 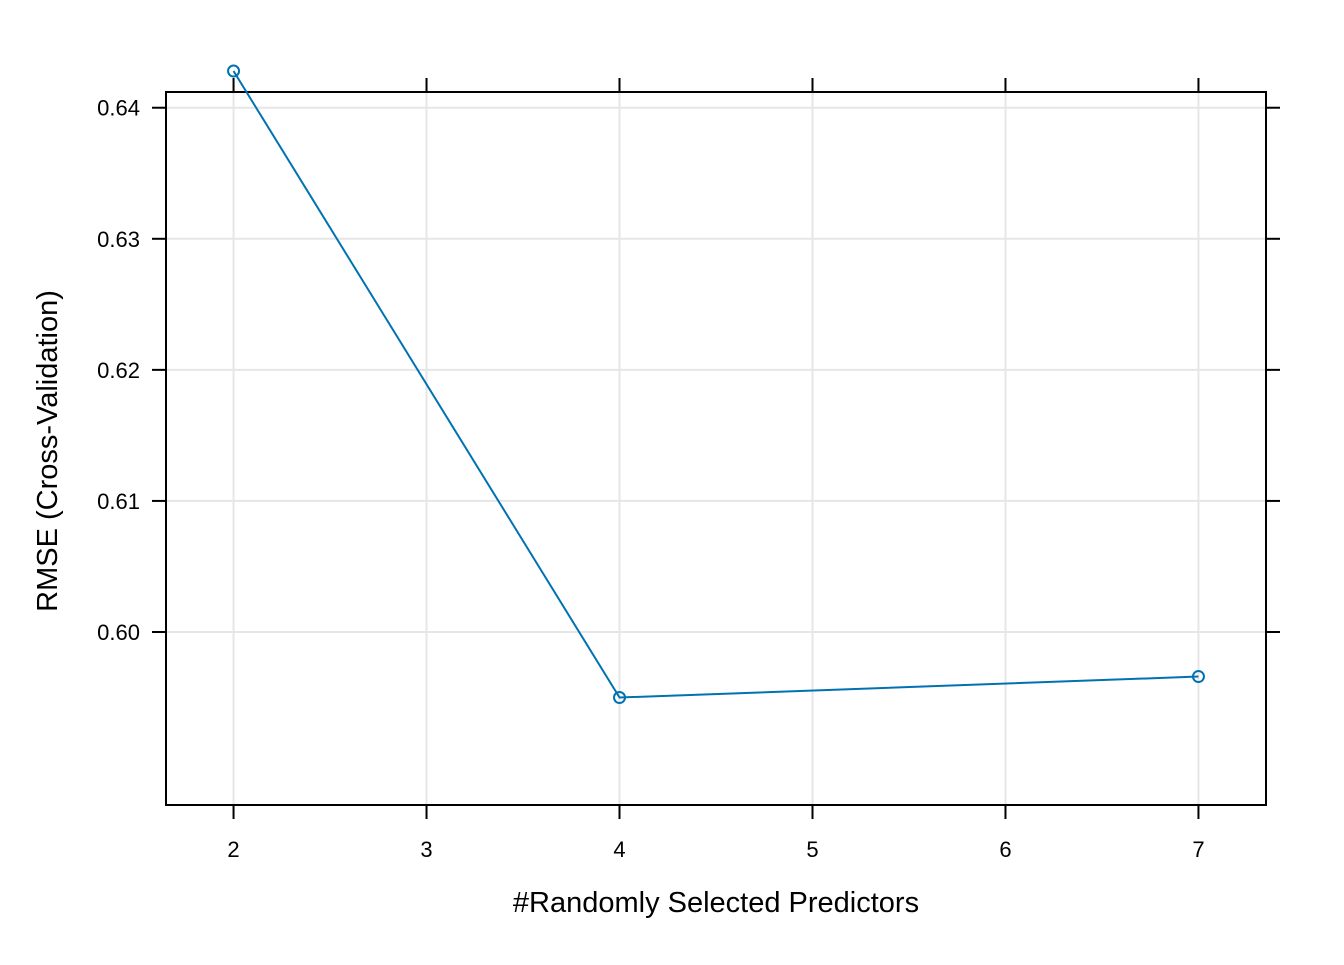 What do you see at coordinates (118, 370) in the screenshot?
I see `y-tick-label: 0.62` at bounding box center [118, 370].